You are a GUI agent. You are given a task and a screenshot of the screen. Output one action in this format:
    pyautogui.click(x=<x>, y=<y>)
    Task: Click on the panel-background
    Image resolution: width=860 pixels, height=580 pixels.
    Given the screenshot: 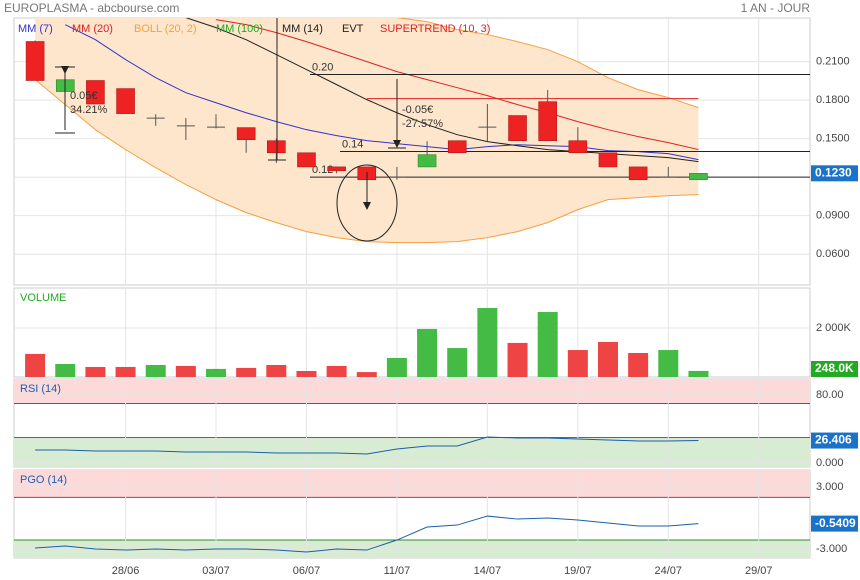 What is the action you would take?
    pyautogui.click(x=412, y=332)
    